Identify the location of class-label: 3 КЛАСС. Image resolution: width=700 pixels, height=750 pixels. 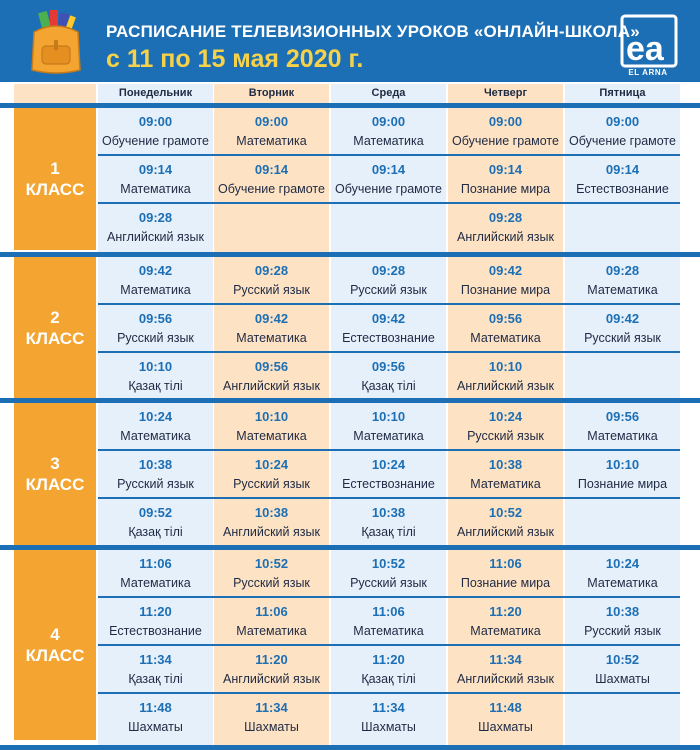
(55, 474).